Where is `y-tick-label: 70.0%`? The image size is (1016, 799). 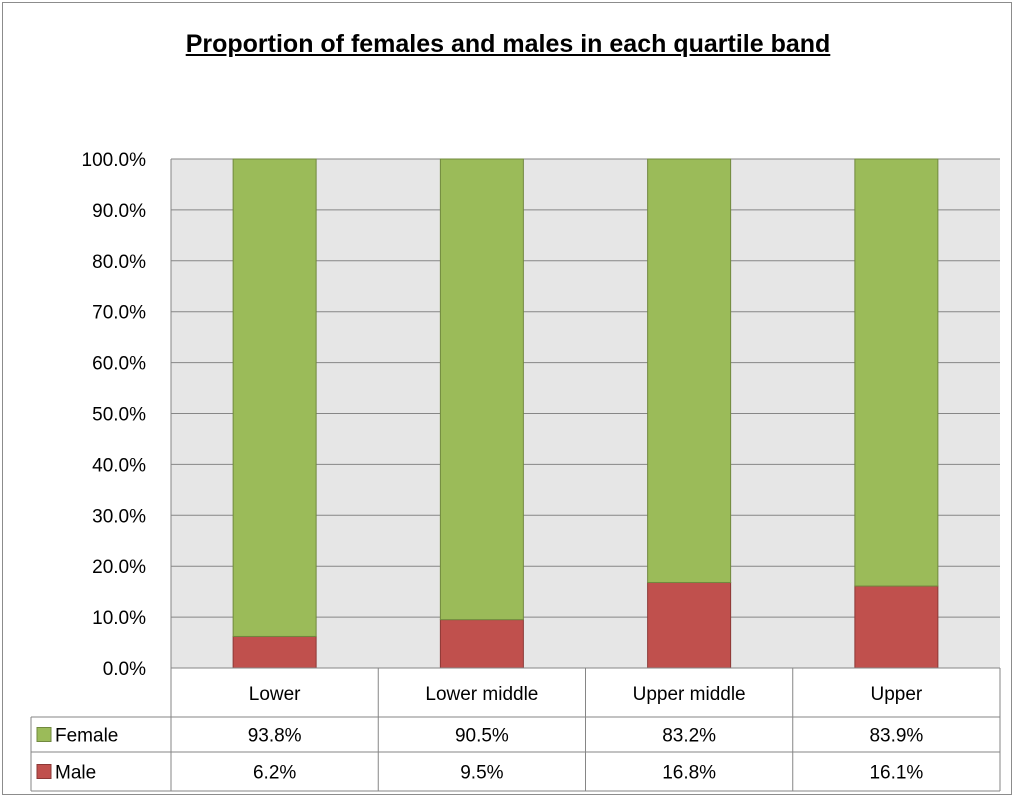 y-tick-label: 70.0% is located at coordinates (119, 313).